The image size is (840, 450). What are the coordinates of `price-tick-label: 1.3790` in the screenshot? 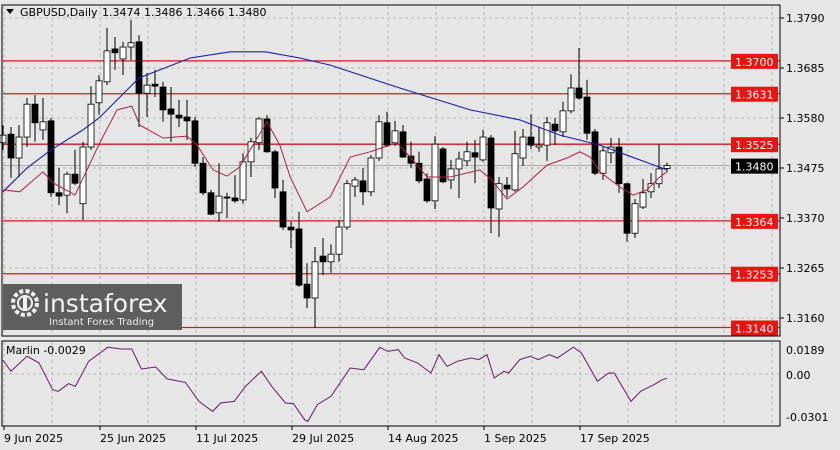 It's located at (805, 18).